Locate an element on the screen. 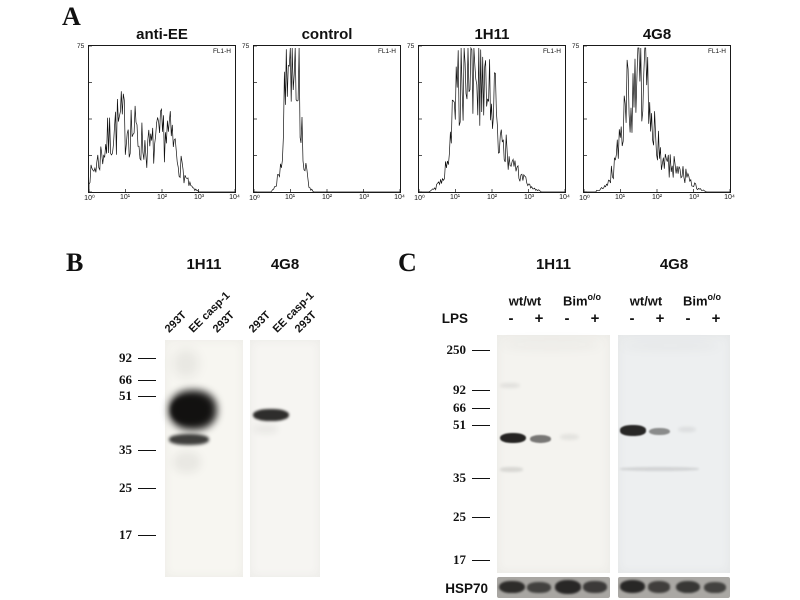  plot-title: control is located at coordinates (327, 34).